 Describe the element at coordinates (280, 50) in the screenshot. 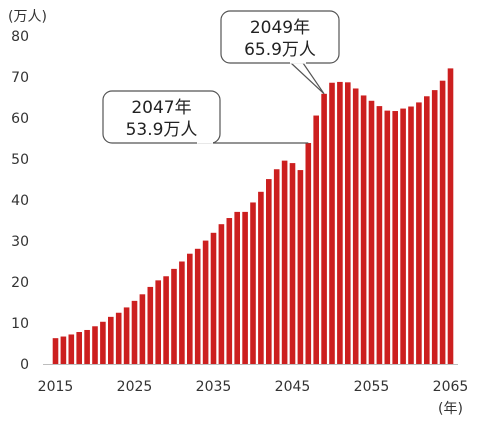

I see `callout-value-label: 65.9万人` at that location.